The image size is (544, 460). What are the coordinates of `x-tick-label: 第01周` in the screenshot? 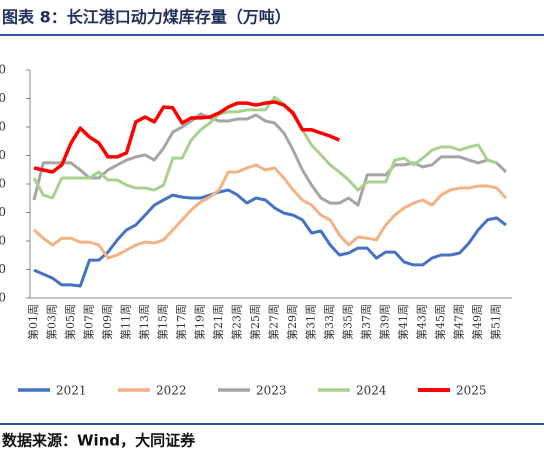 It's located at (33, 322).